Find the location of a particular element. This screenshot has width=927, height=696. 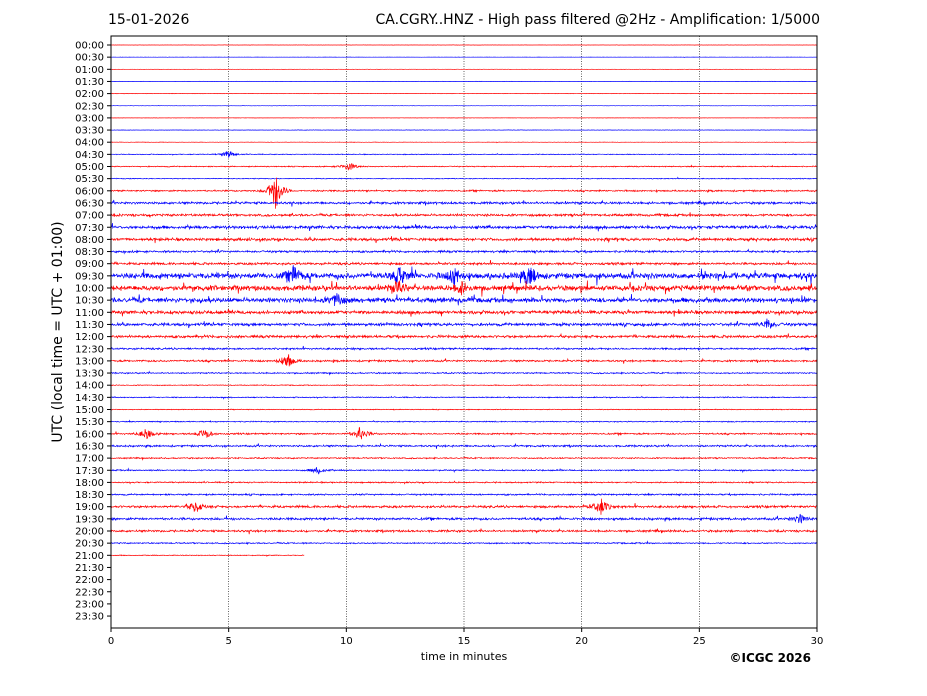

x-tick-label: 5 is located at coordinates (228, 641).